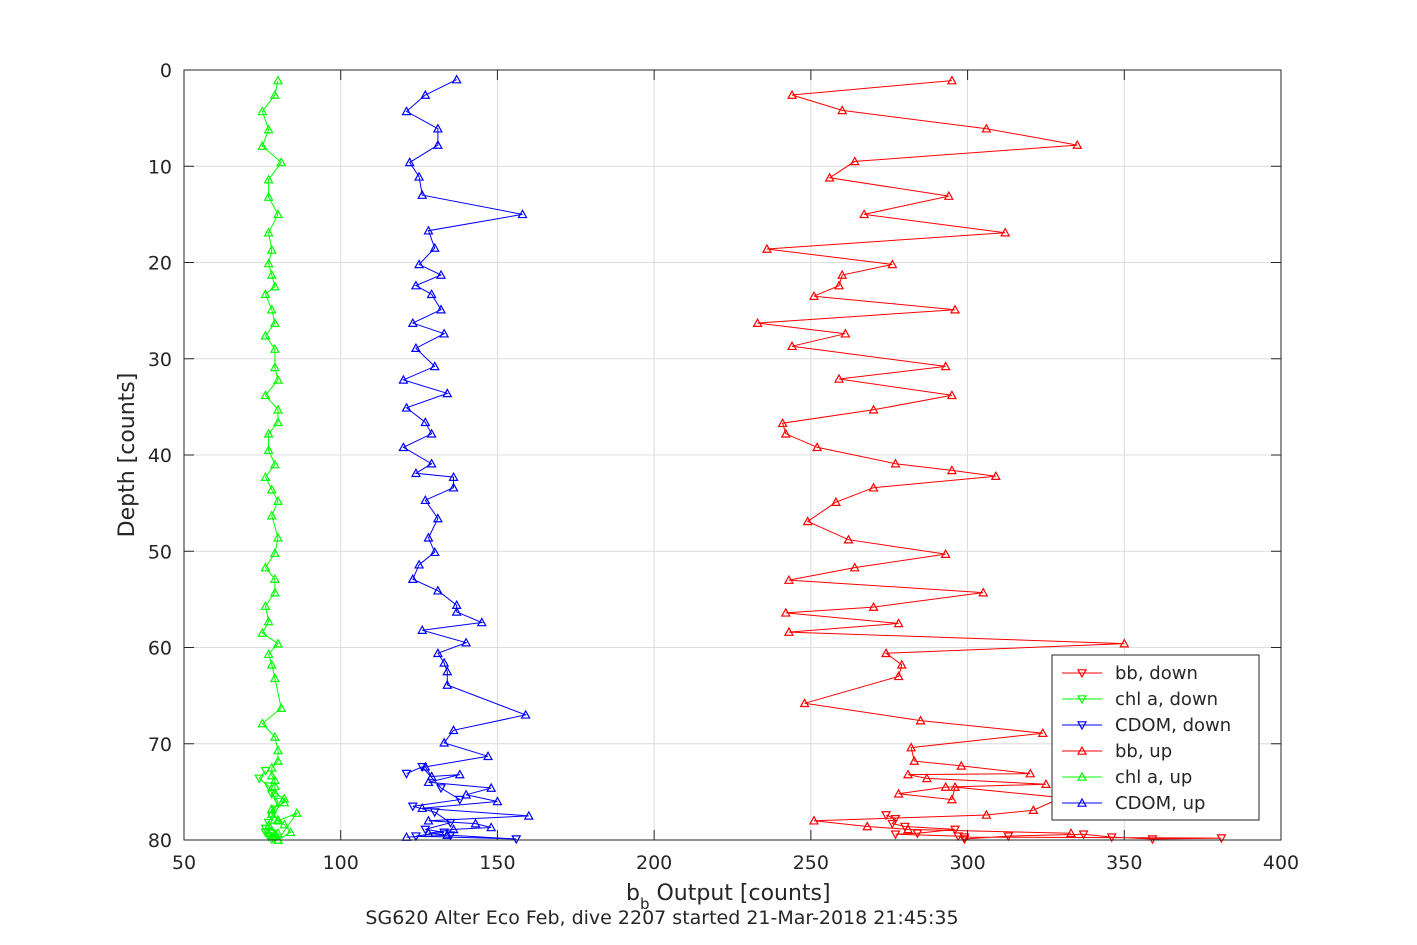  What do you see at coordinates (740, 893) in the screenshot?
I see `x-axis-label-rest: Output [counts]` at bounding box center [740, 893].